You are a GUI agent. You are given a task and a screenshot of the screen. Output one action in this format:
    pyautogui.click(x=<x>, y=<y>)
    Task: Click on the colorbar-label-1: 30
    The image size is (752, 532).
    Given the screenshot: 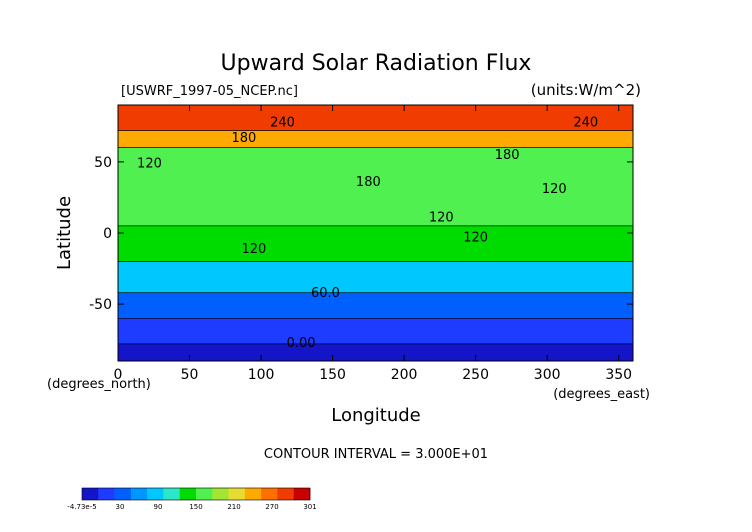 What is the action you would take?
    pyautogui.click(x=120, y=507)
    